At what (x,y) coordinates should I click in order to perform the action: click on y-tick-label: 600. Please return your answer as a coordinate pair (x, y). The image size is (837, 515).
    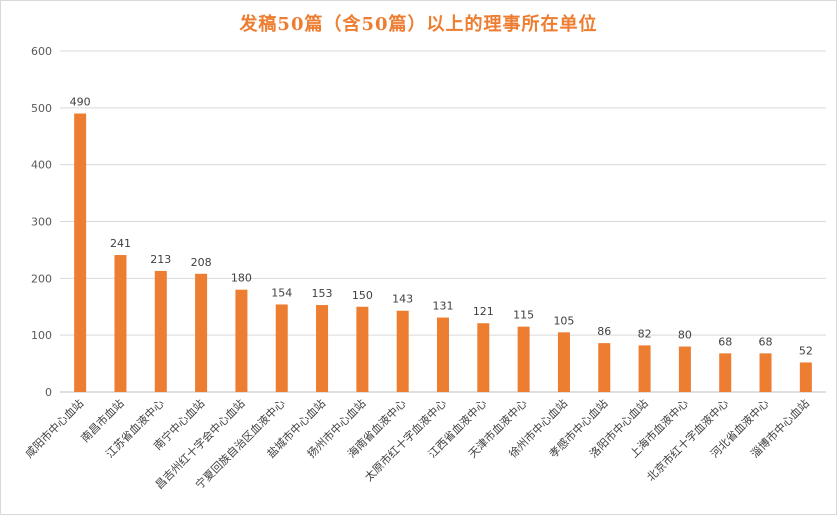
    Looking at the image, I should click on (41, 51).